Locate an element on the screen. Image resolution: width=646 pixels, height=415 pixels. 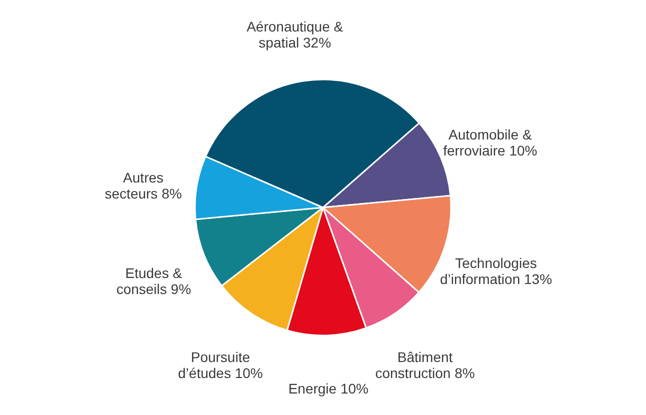
slice-label: Technologies d’information 13% is located at coordinates (496, 271).